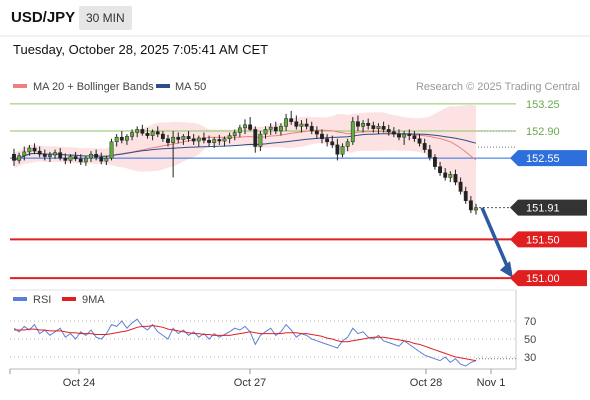  Describe the element at coordinates (543, 209) in the screenshot. I see `level-label-151-91: 151.91` at that location.